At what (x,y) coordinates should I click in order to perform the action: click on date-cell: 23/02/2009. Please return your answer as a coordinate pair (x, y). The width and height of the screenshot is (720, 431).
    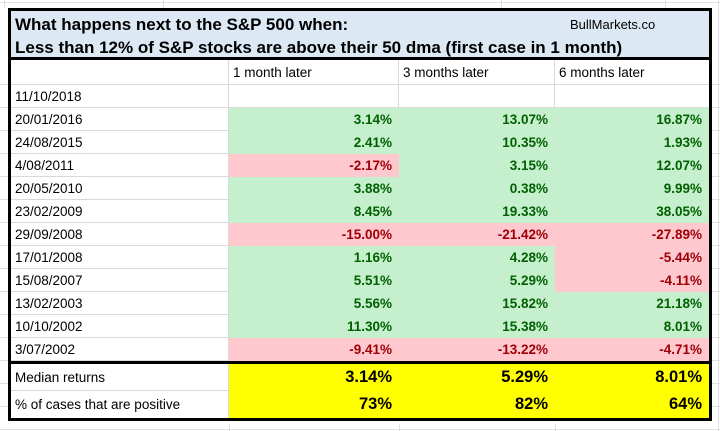
    Looking at the image, I should click on (120, 211).